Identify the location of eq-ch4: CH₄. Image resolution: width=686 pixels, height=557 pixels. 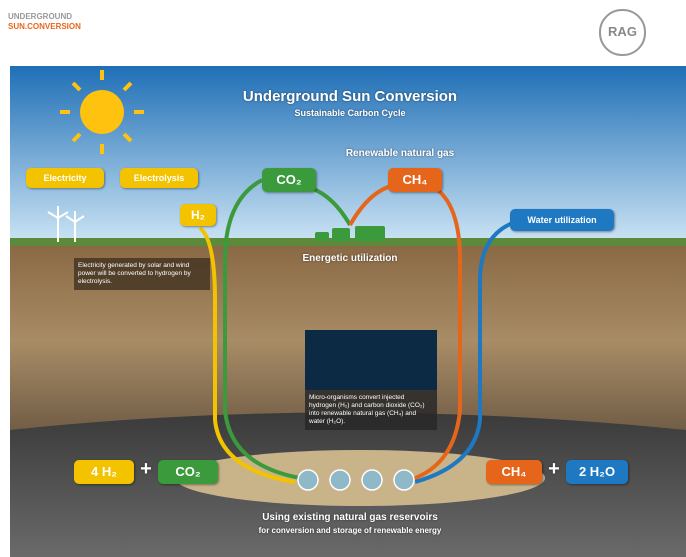
(514, 472).